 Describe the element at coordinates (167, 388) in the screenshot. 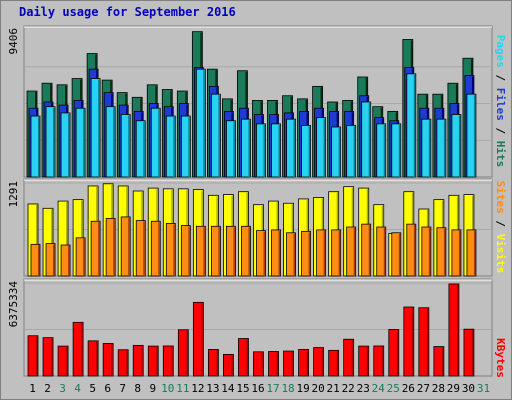

I see `x-axis-day-label: 10` at that location.